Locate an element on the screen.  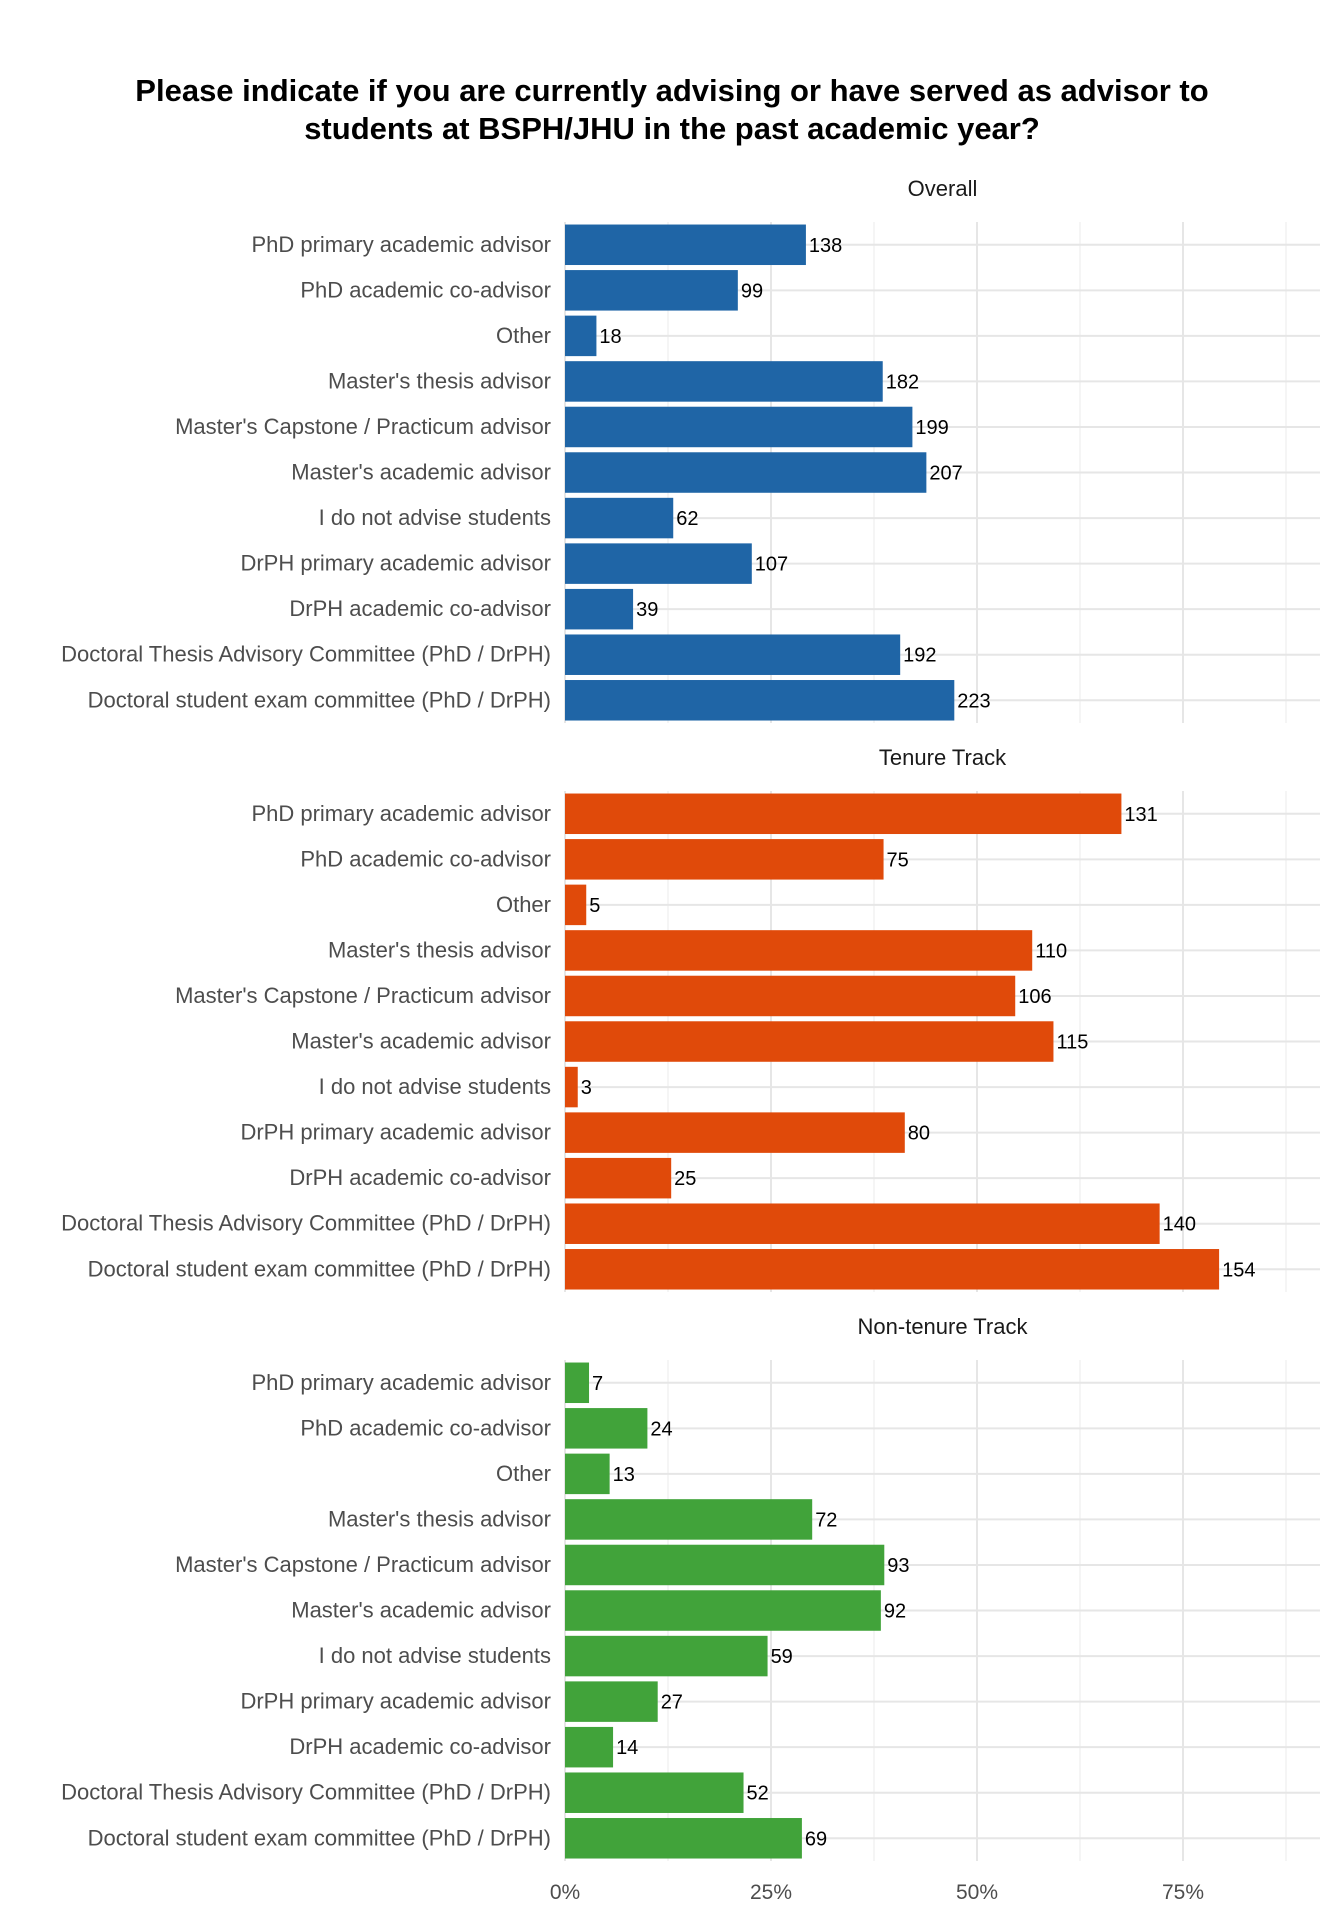
x-tick-label: 0% is located at coordinates (565, 1892).